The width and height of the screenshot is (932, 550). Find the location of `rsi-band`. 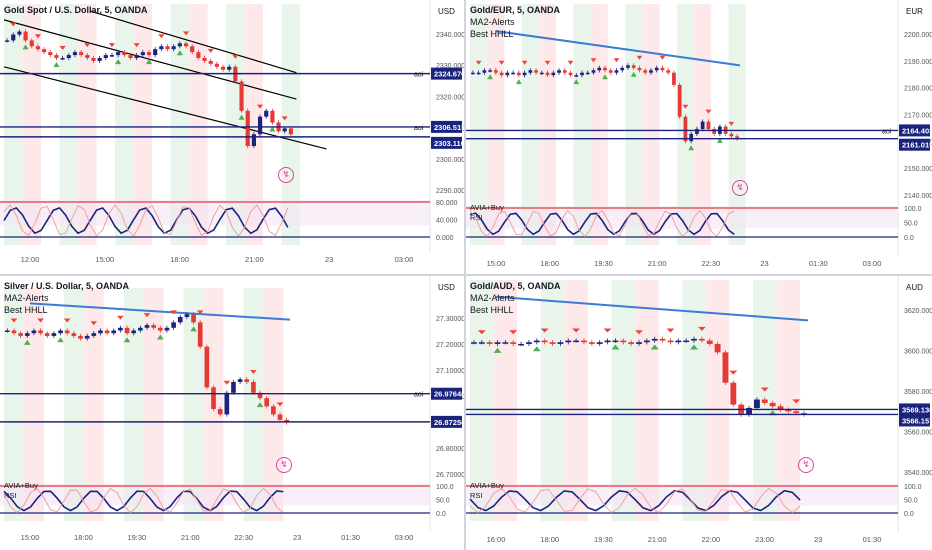

rsi-band is located at coordinates (682, 495).